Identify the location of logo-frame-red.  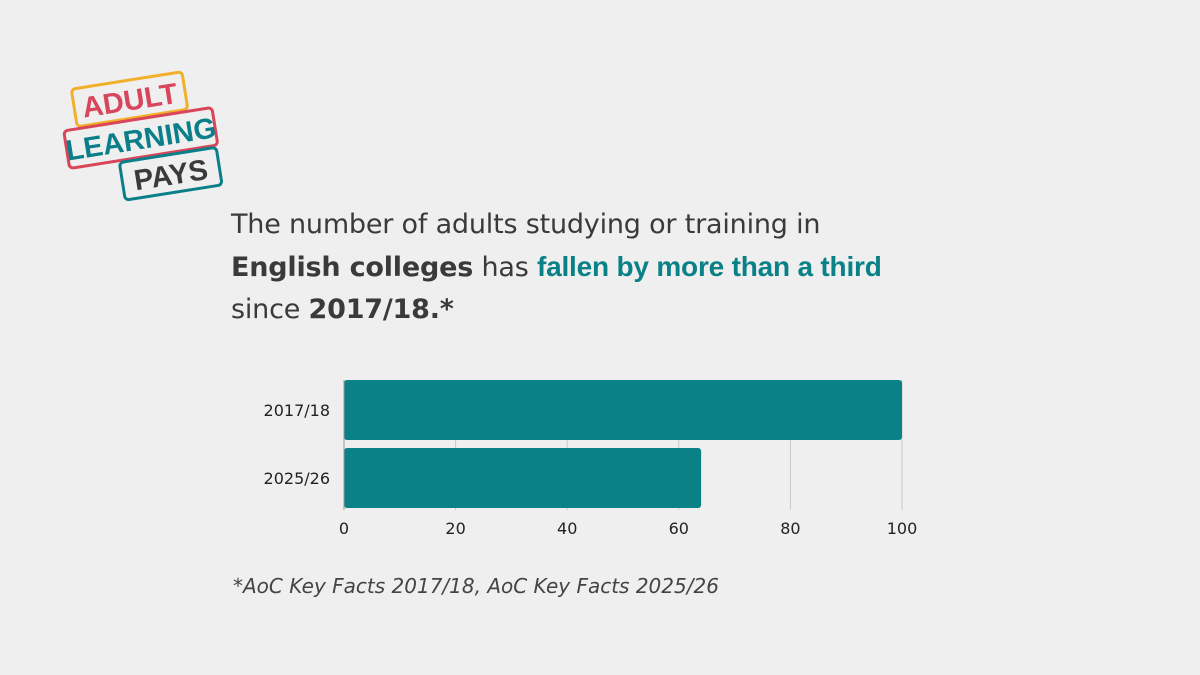
(140, 138).